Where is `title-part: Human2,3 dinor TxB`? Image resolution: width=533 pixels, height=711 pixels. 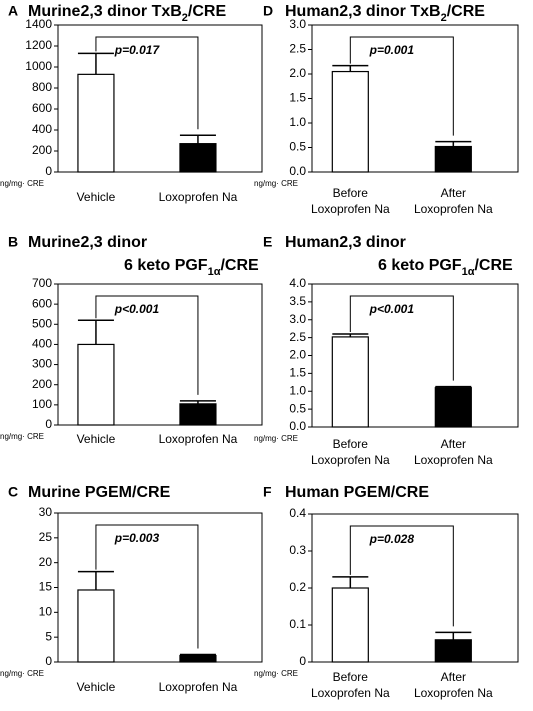
title-part: Human2,3 dinor TxB is located at coordinates (363, 11).